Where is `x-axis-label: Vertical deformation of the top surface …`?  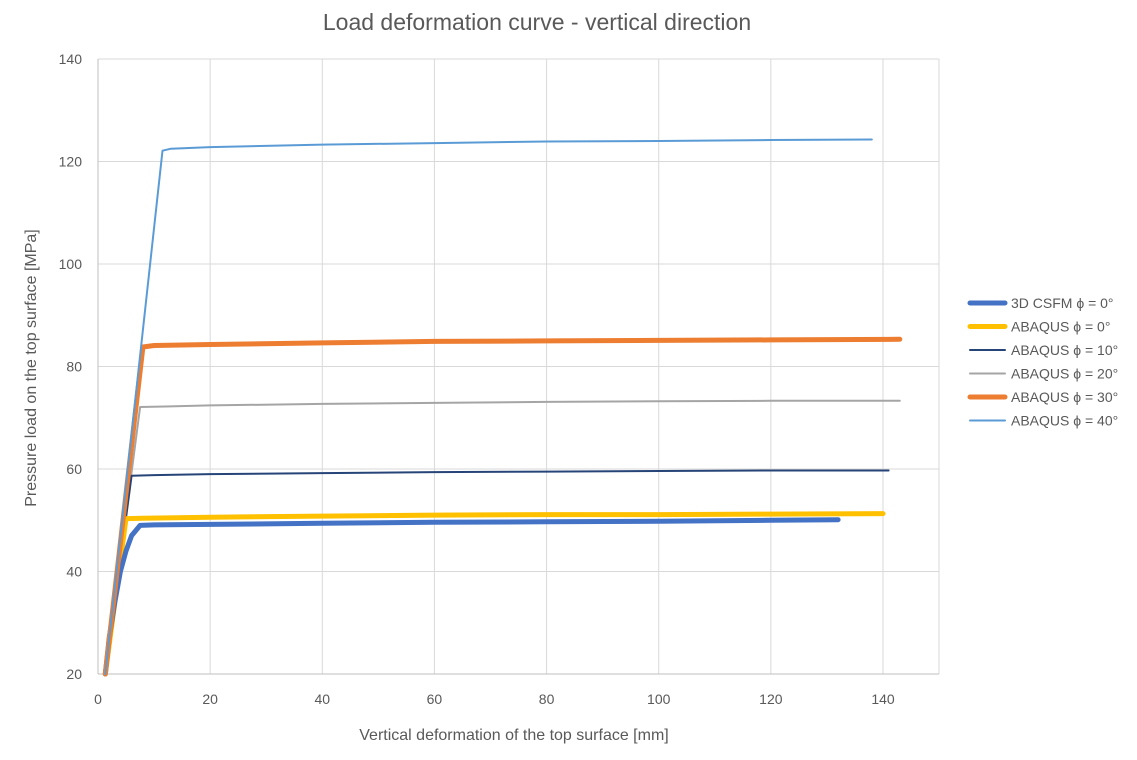 x-axis-label: Vertical deformation of the top surface … is located at coordinates (513, 735).